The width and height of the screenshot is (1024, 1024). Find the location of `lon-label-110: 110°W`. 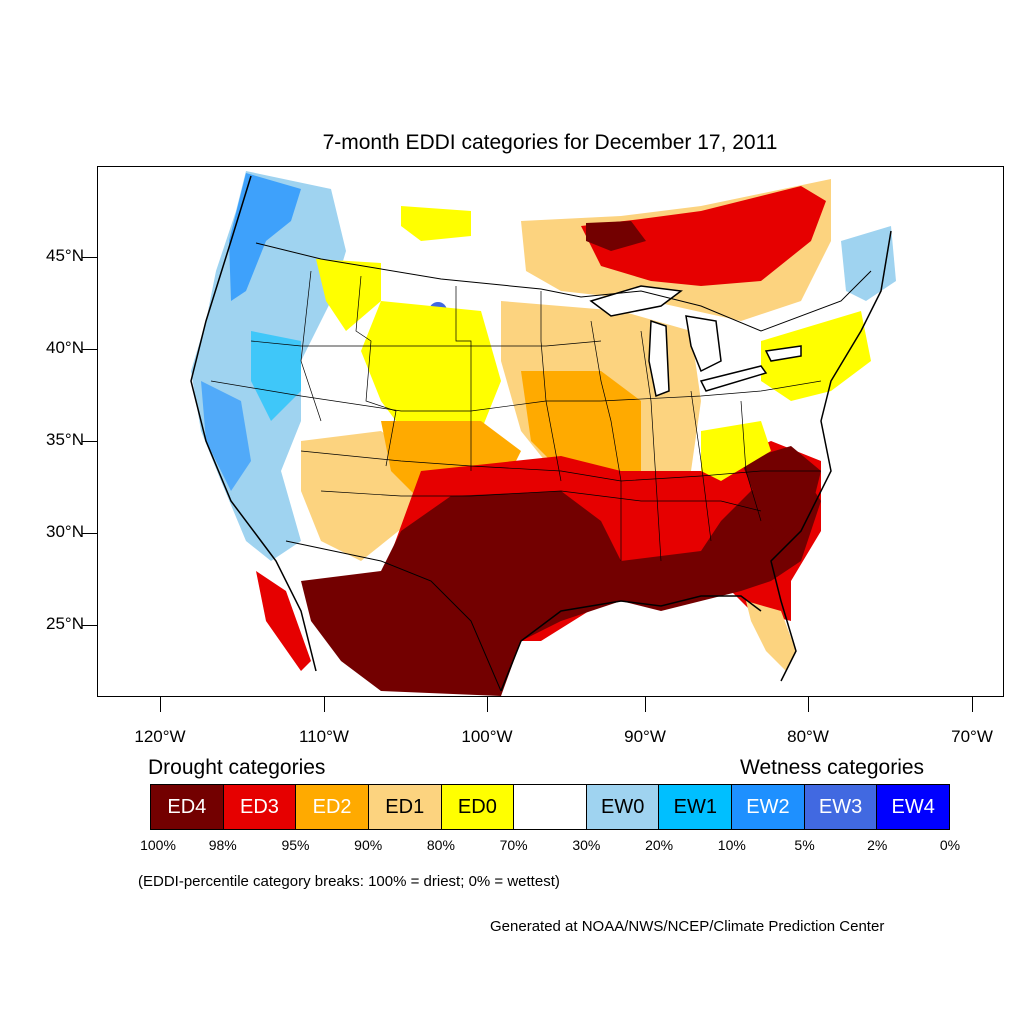

lon-label-110: 110°W is located at coordinates (324, 736).